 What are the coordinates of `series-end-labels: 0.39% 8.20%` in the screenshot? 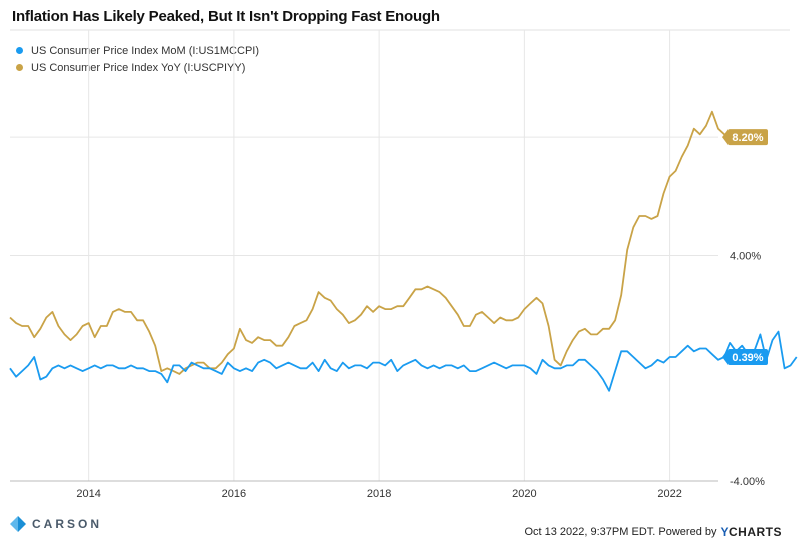 It's located at (745, 247).